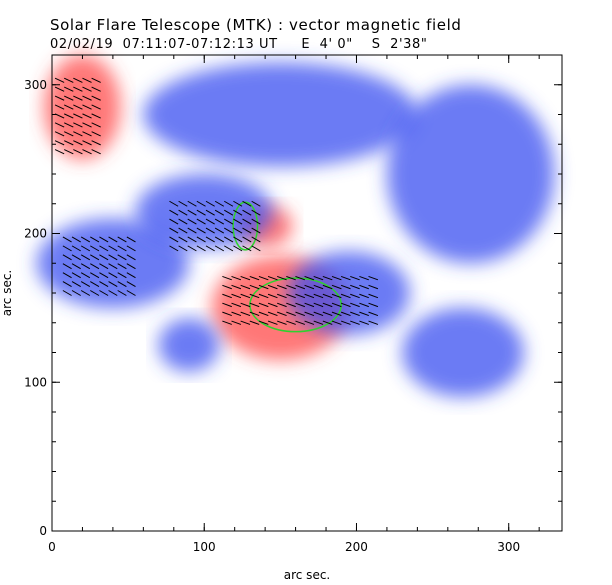  I want to click on contours, so click(287, 267).